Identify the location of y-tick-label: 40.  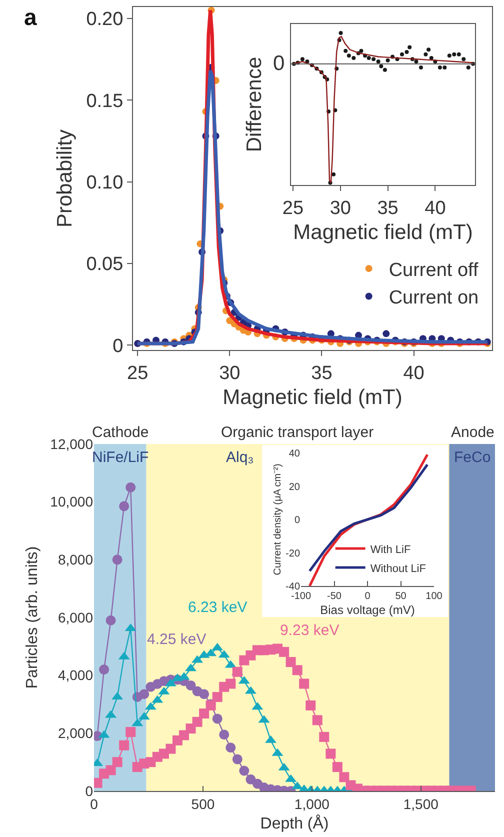
(294, 454).